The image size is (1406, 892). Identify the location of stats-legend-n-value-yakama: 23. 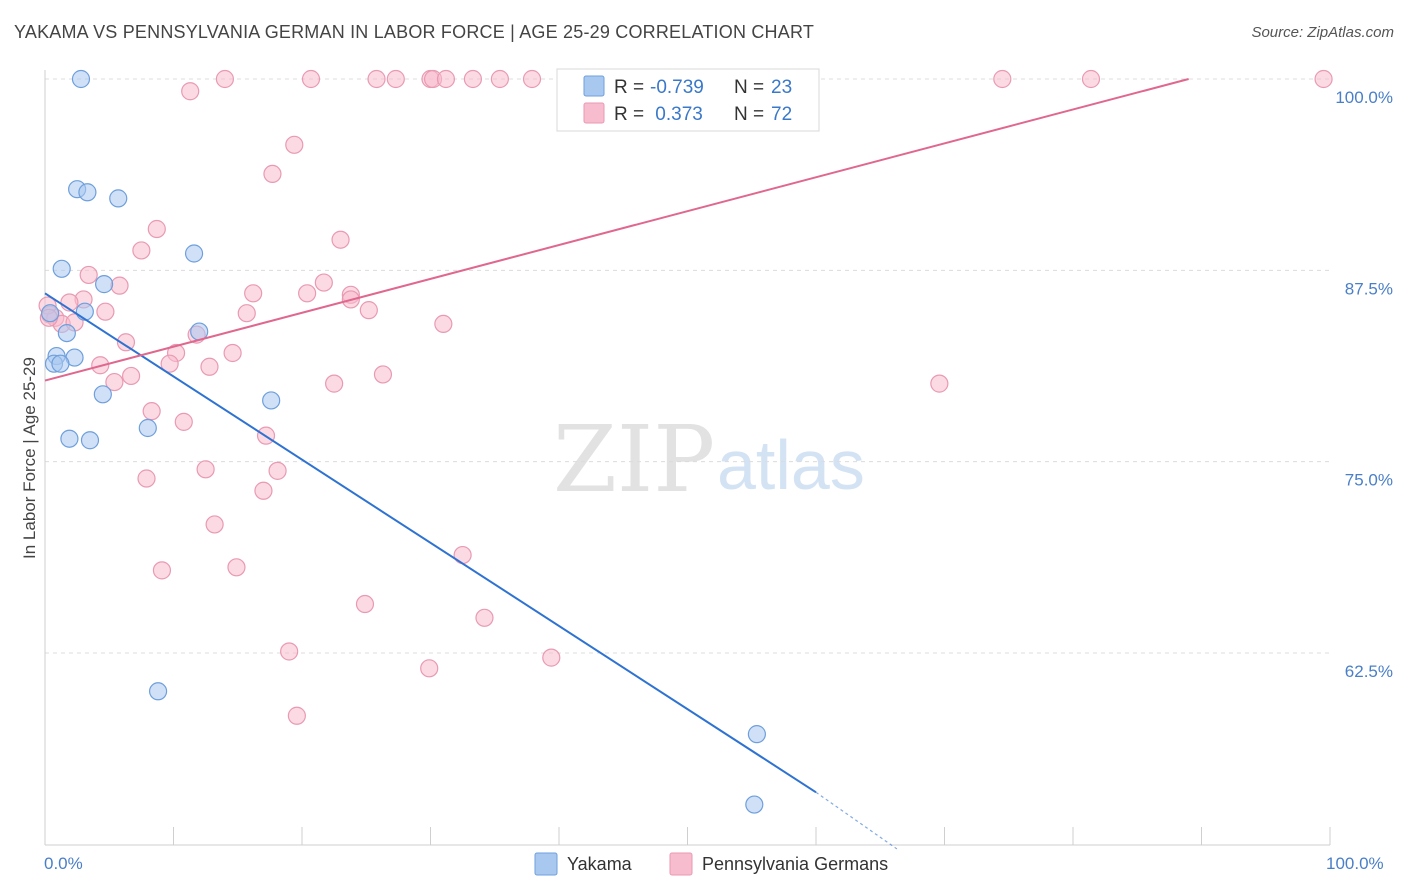
(781, 87).